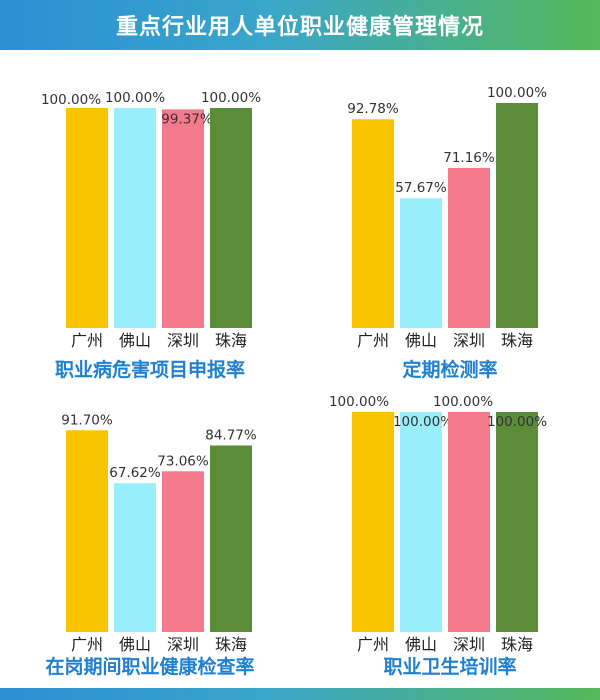 This screenshot has height=700, width=600. I want to click on bar-value-label: 92.78%, so click(373, 109).